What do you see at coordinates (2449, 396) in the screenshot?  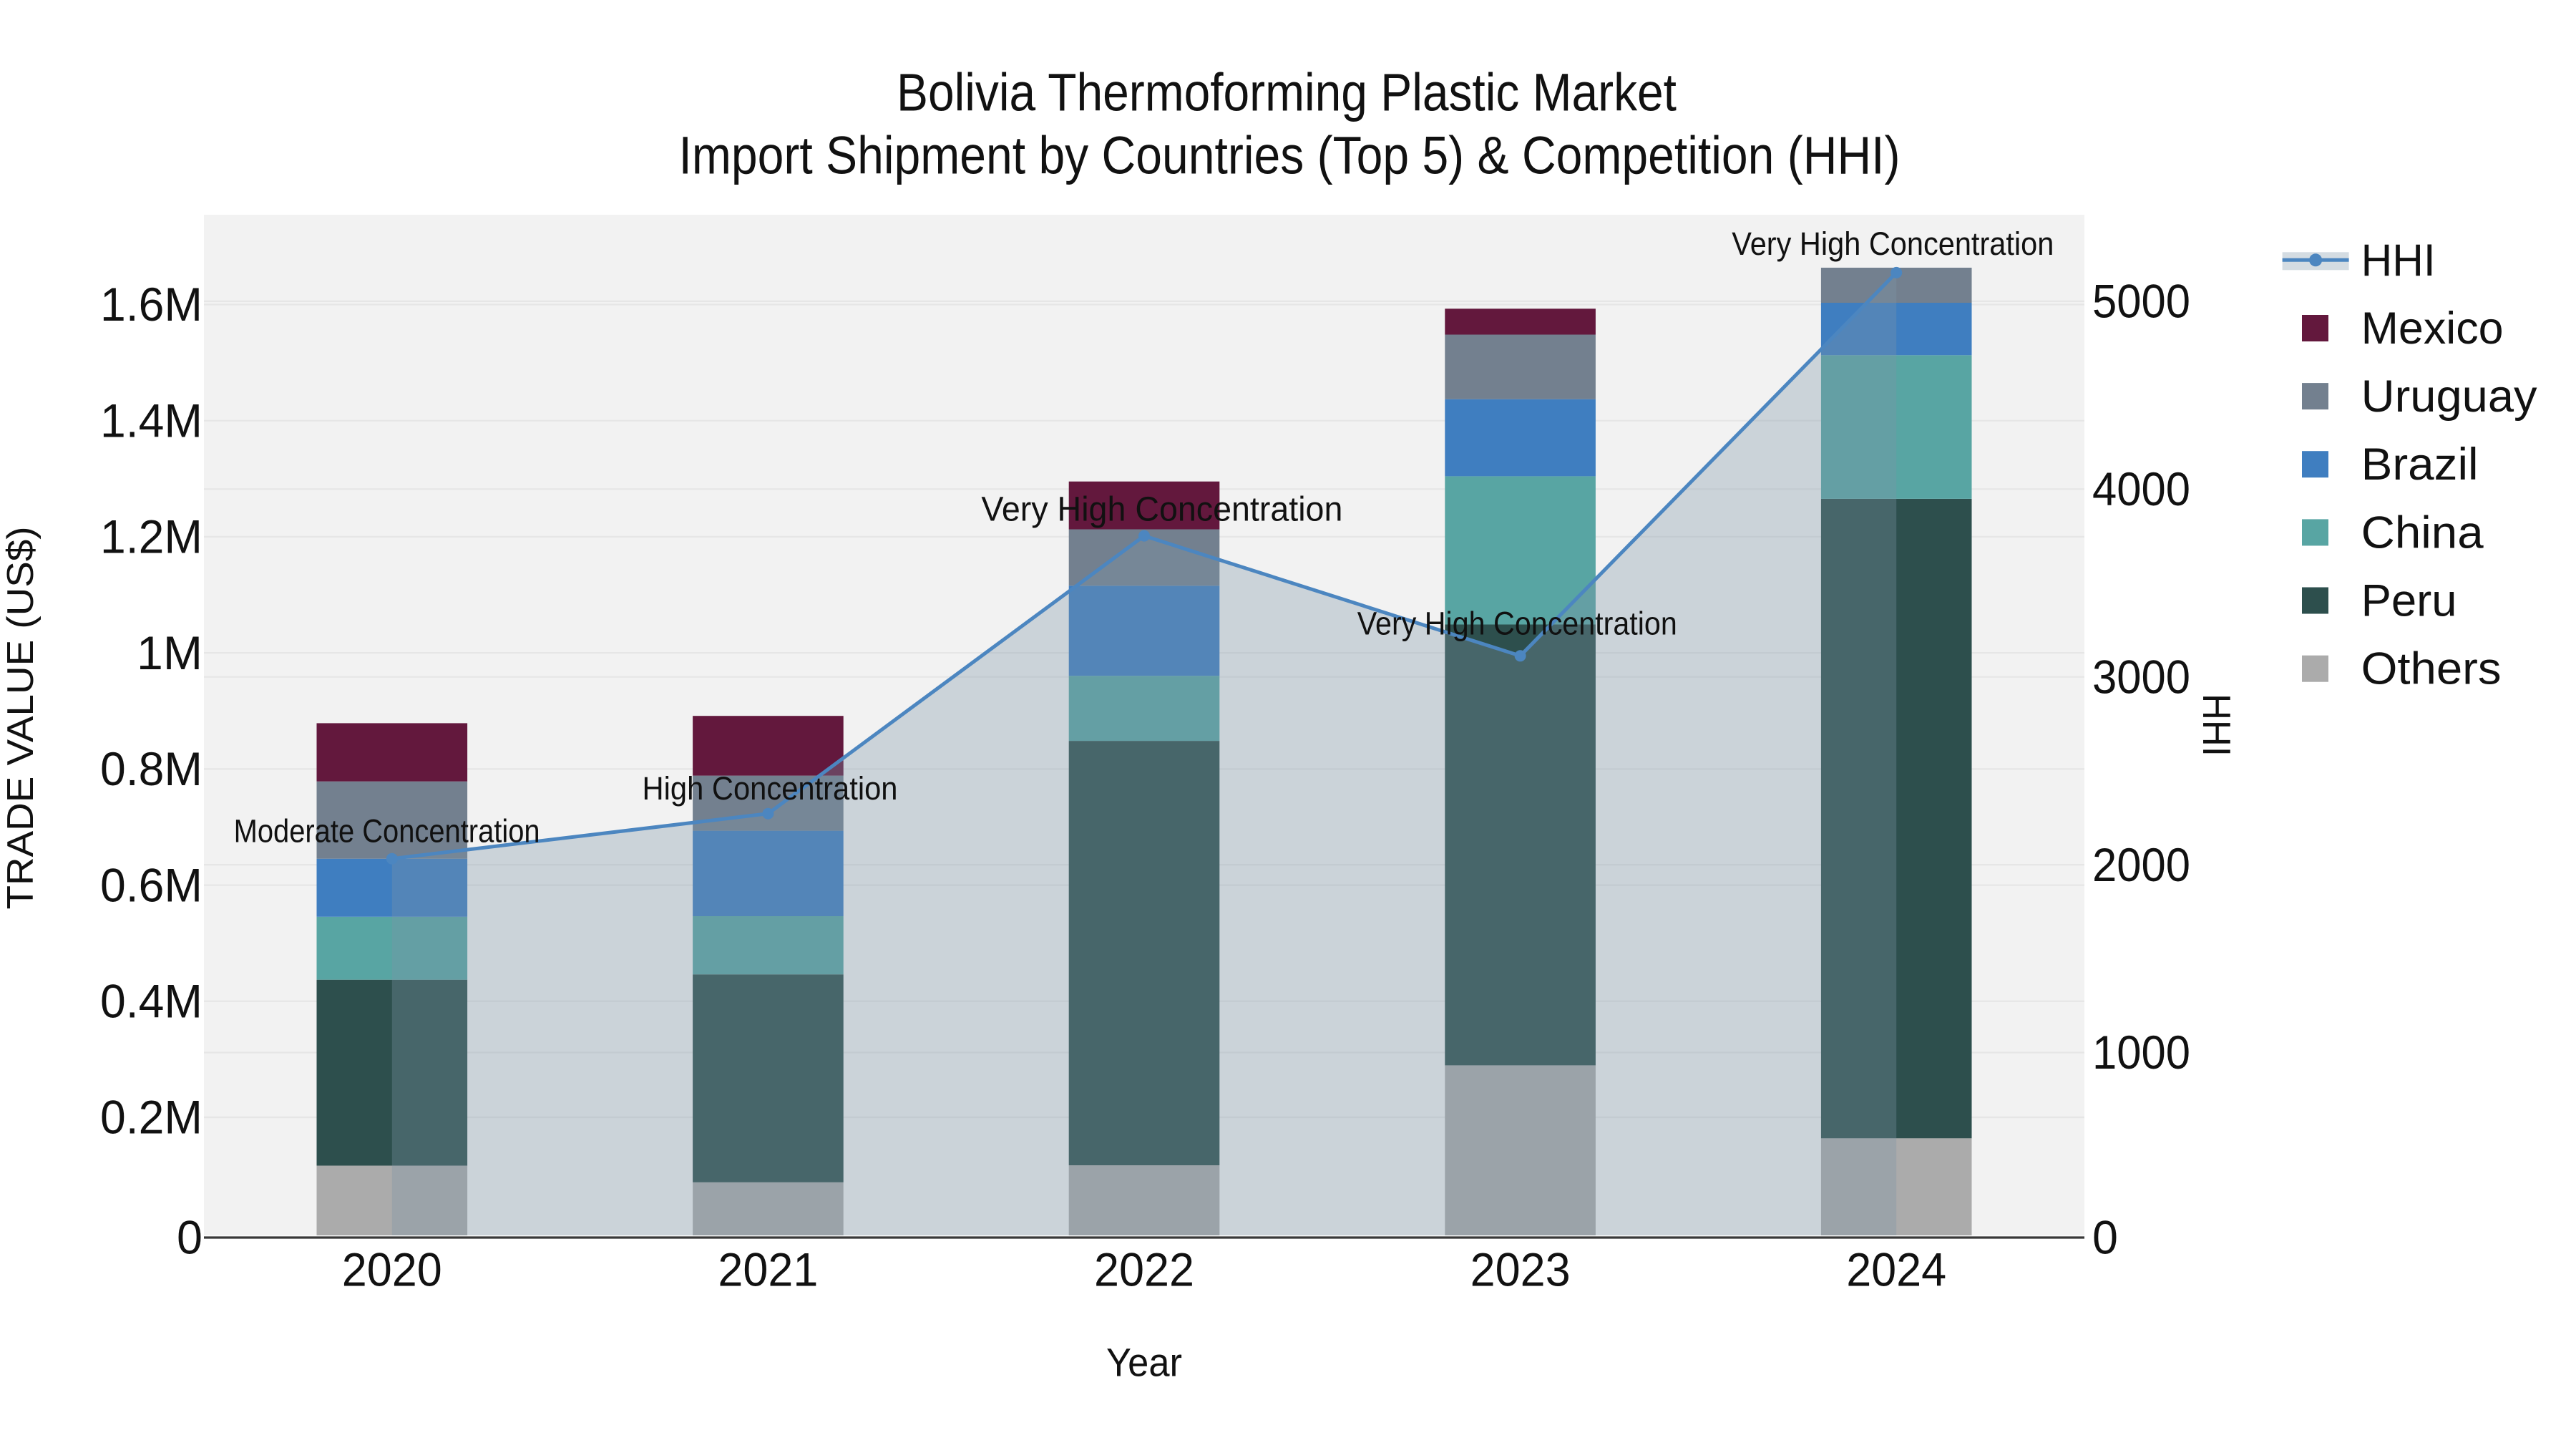 I see `svg-text: Uruguay` at bounding box center [2449, 396].